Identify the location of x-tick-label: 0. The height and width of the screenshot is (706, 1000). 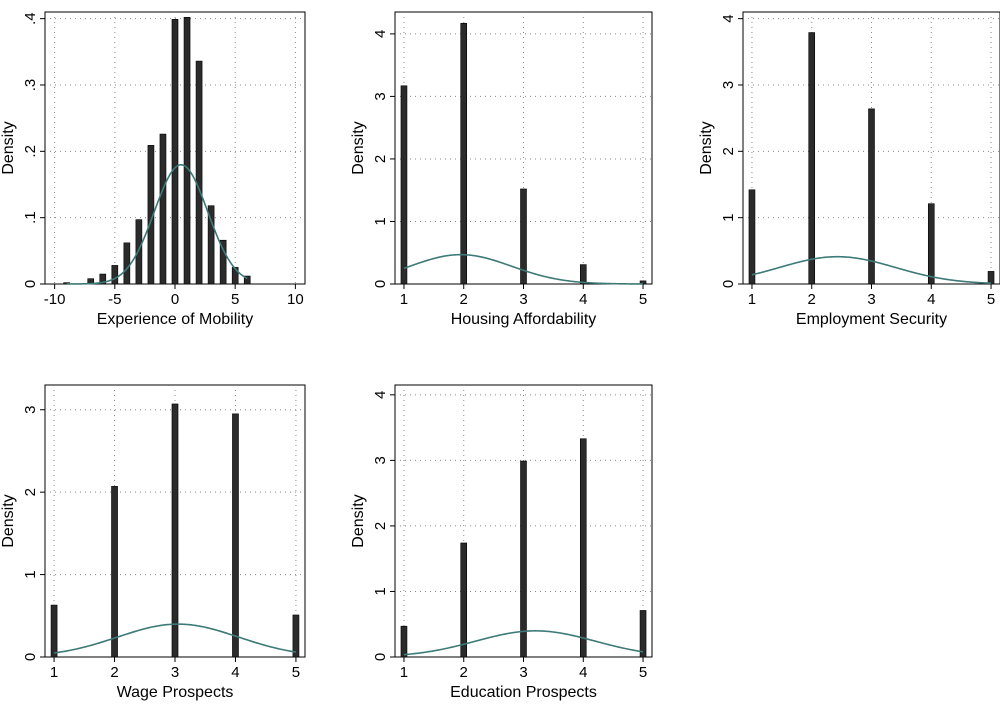
(175, 299).